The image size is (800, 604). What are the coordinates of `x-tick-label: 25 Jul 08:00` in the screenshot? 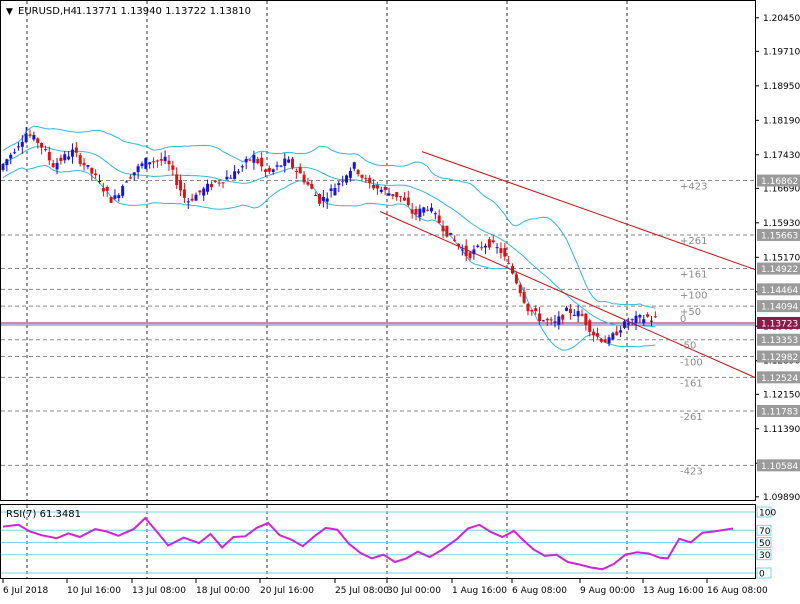 It's located at (362, 591).